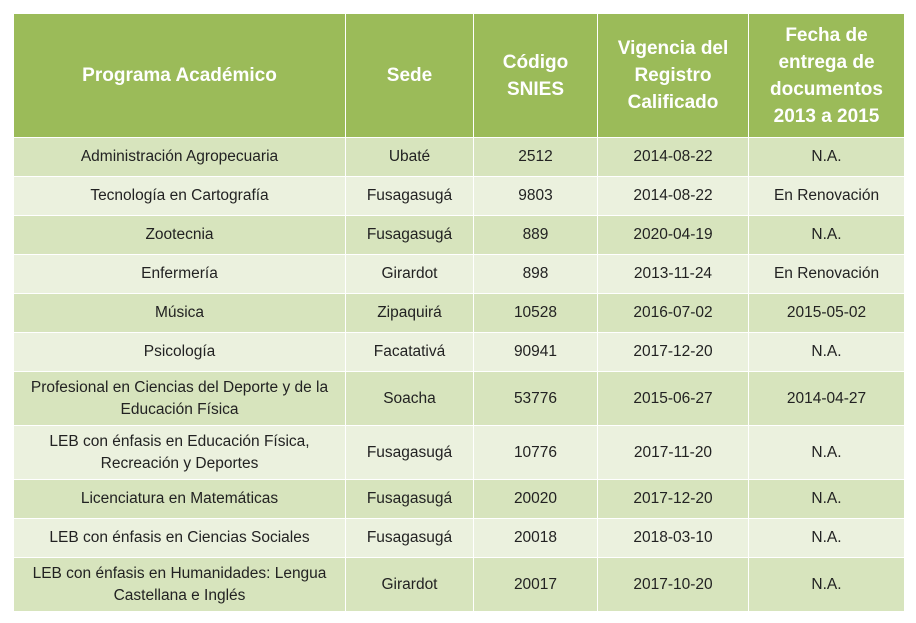  I want to click on cell-codigo: 90941, so click(535, 352).